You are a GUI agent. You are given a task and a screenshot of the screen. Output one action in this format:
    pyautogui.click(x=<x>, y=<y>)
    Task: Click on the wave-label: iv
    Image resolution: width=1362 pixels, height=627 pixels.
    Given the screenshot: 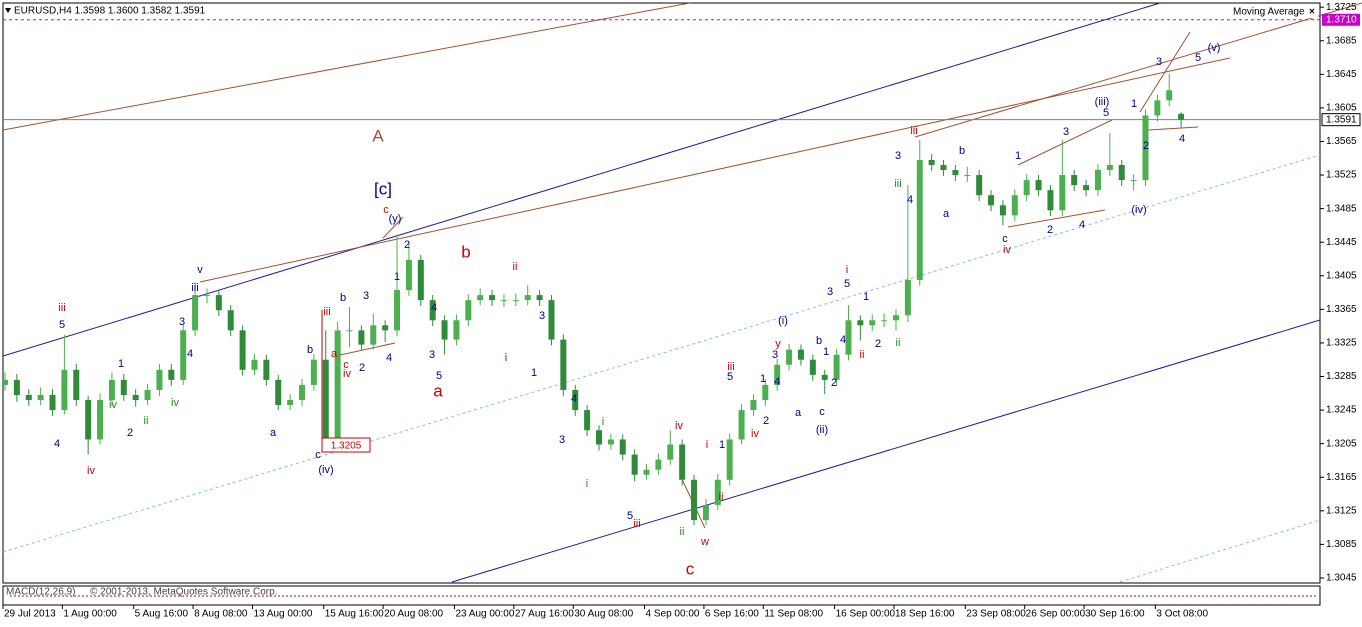 What is the action you would take?
    pyautogui.click(x=91, y=471)
    